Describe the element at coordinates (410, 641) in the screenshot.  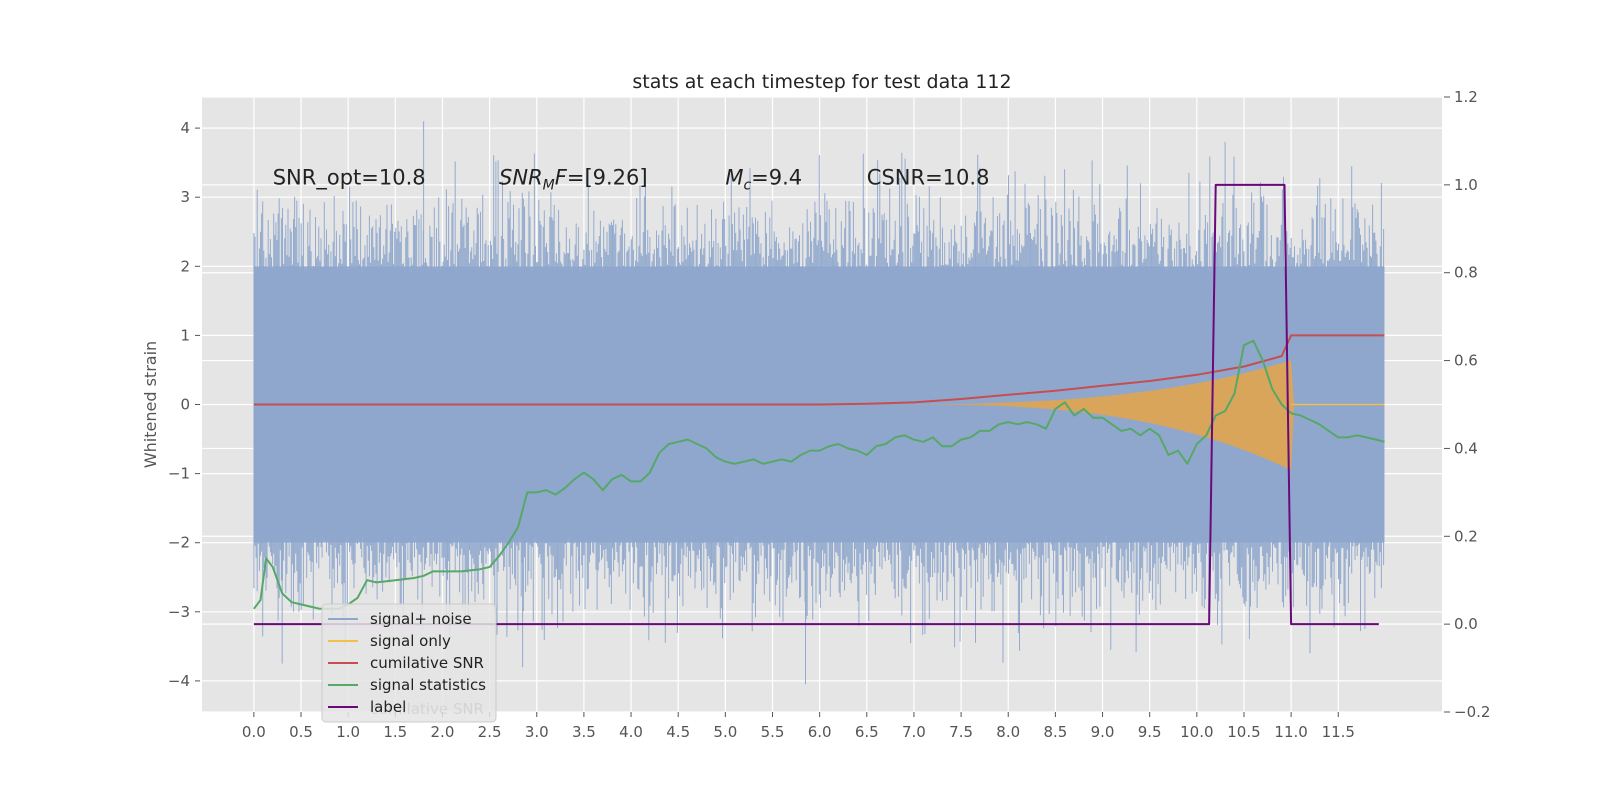
I see `legend-label: signal only` at that location.